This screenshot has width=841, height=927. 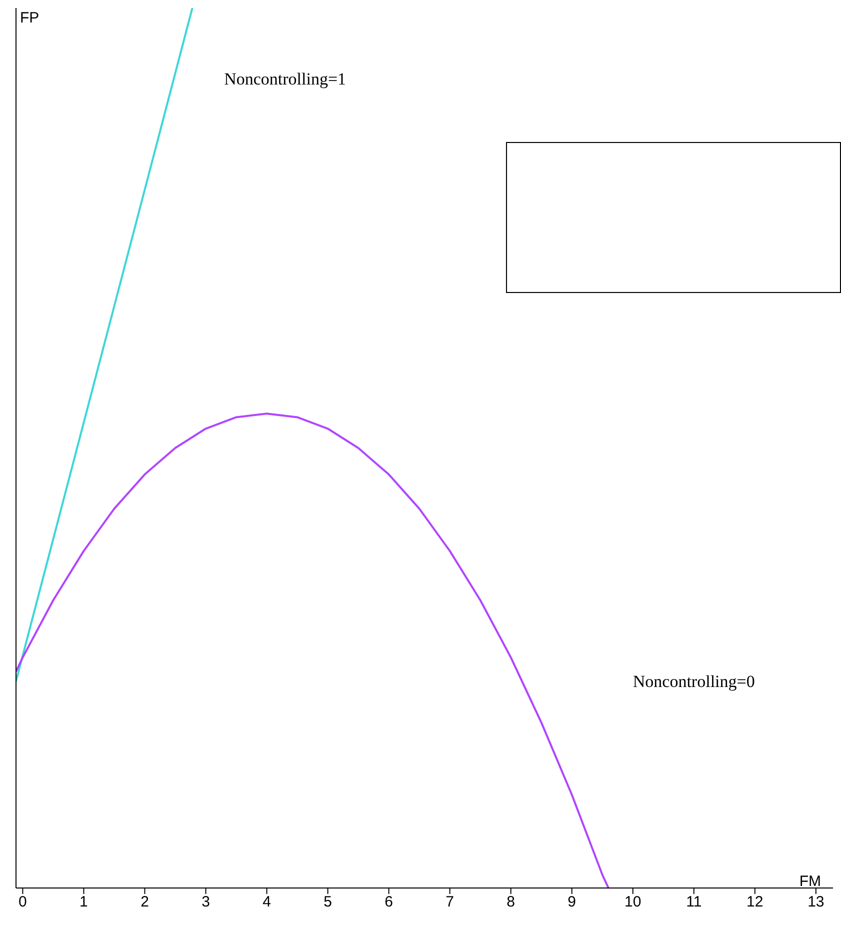 I want to click on x-tick-label: 0, so click(x=22, y=902).